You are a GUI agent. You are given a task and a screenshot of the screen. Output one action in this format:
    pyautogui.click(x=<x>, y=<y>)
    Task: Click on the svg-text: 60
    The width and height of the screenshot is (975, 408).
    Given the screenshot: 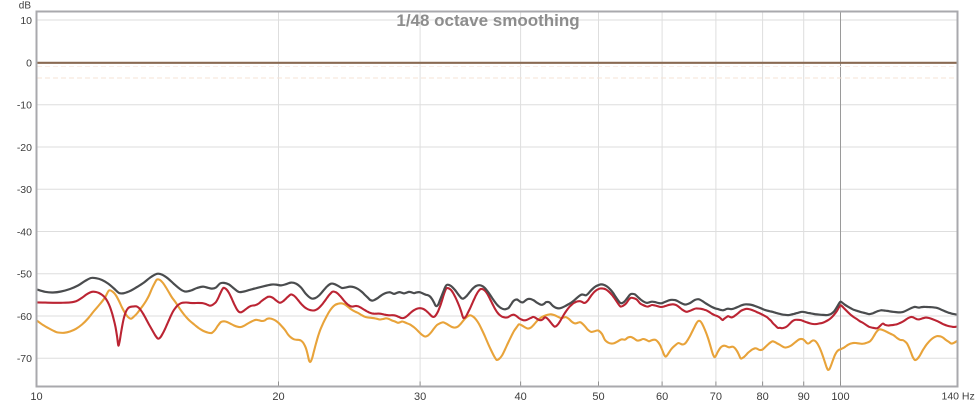 What is the action you would take?
    pyautogui.click(x=662, y=397)
    